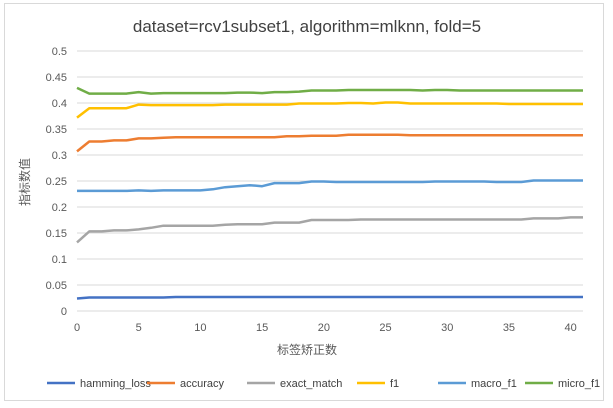 This screenshot has width=613, height=408. I want to click on series-line-accuracy, so click(329, 143).